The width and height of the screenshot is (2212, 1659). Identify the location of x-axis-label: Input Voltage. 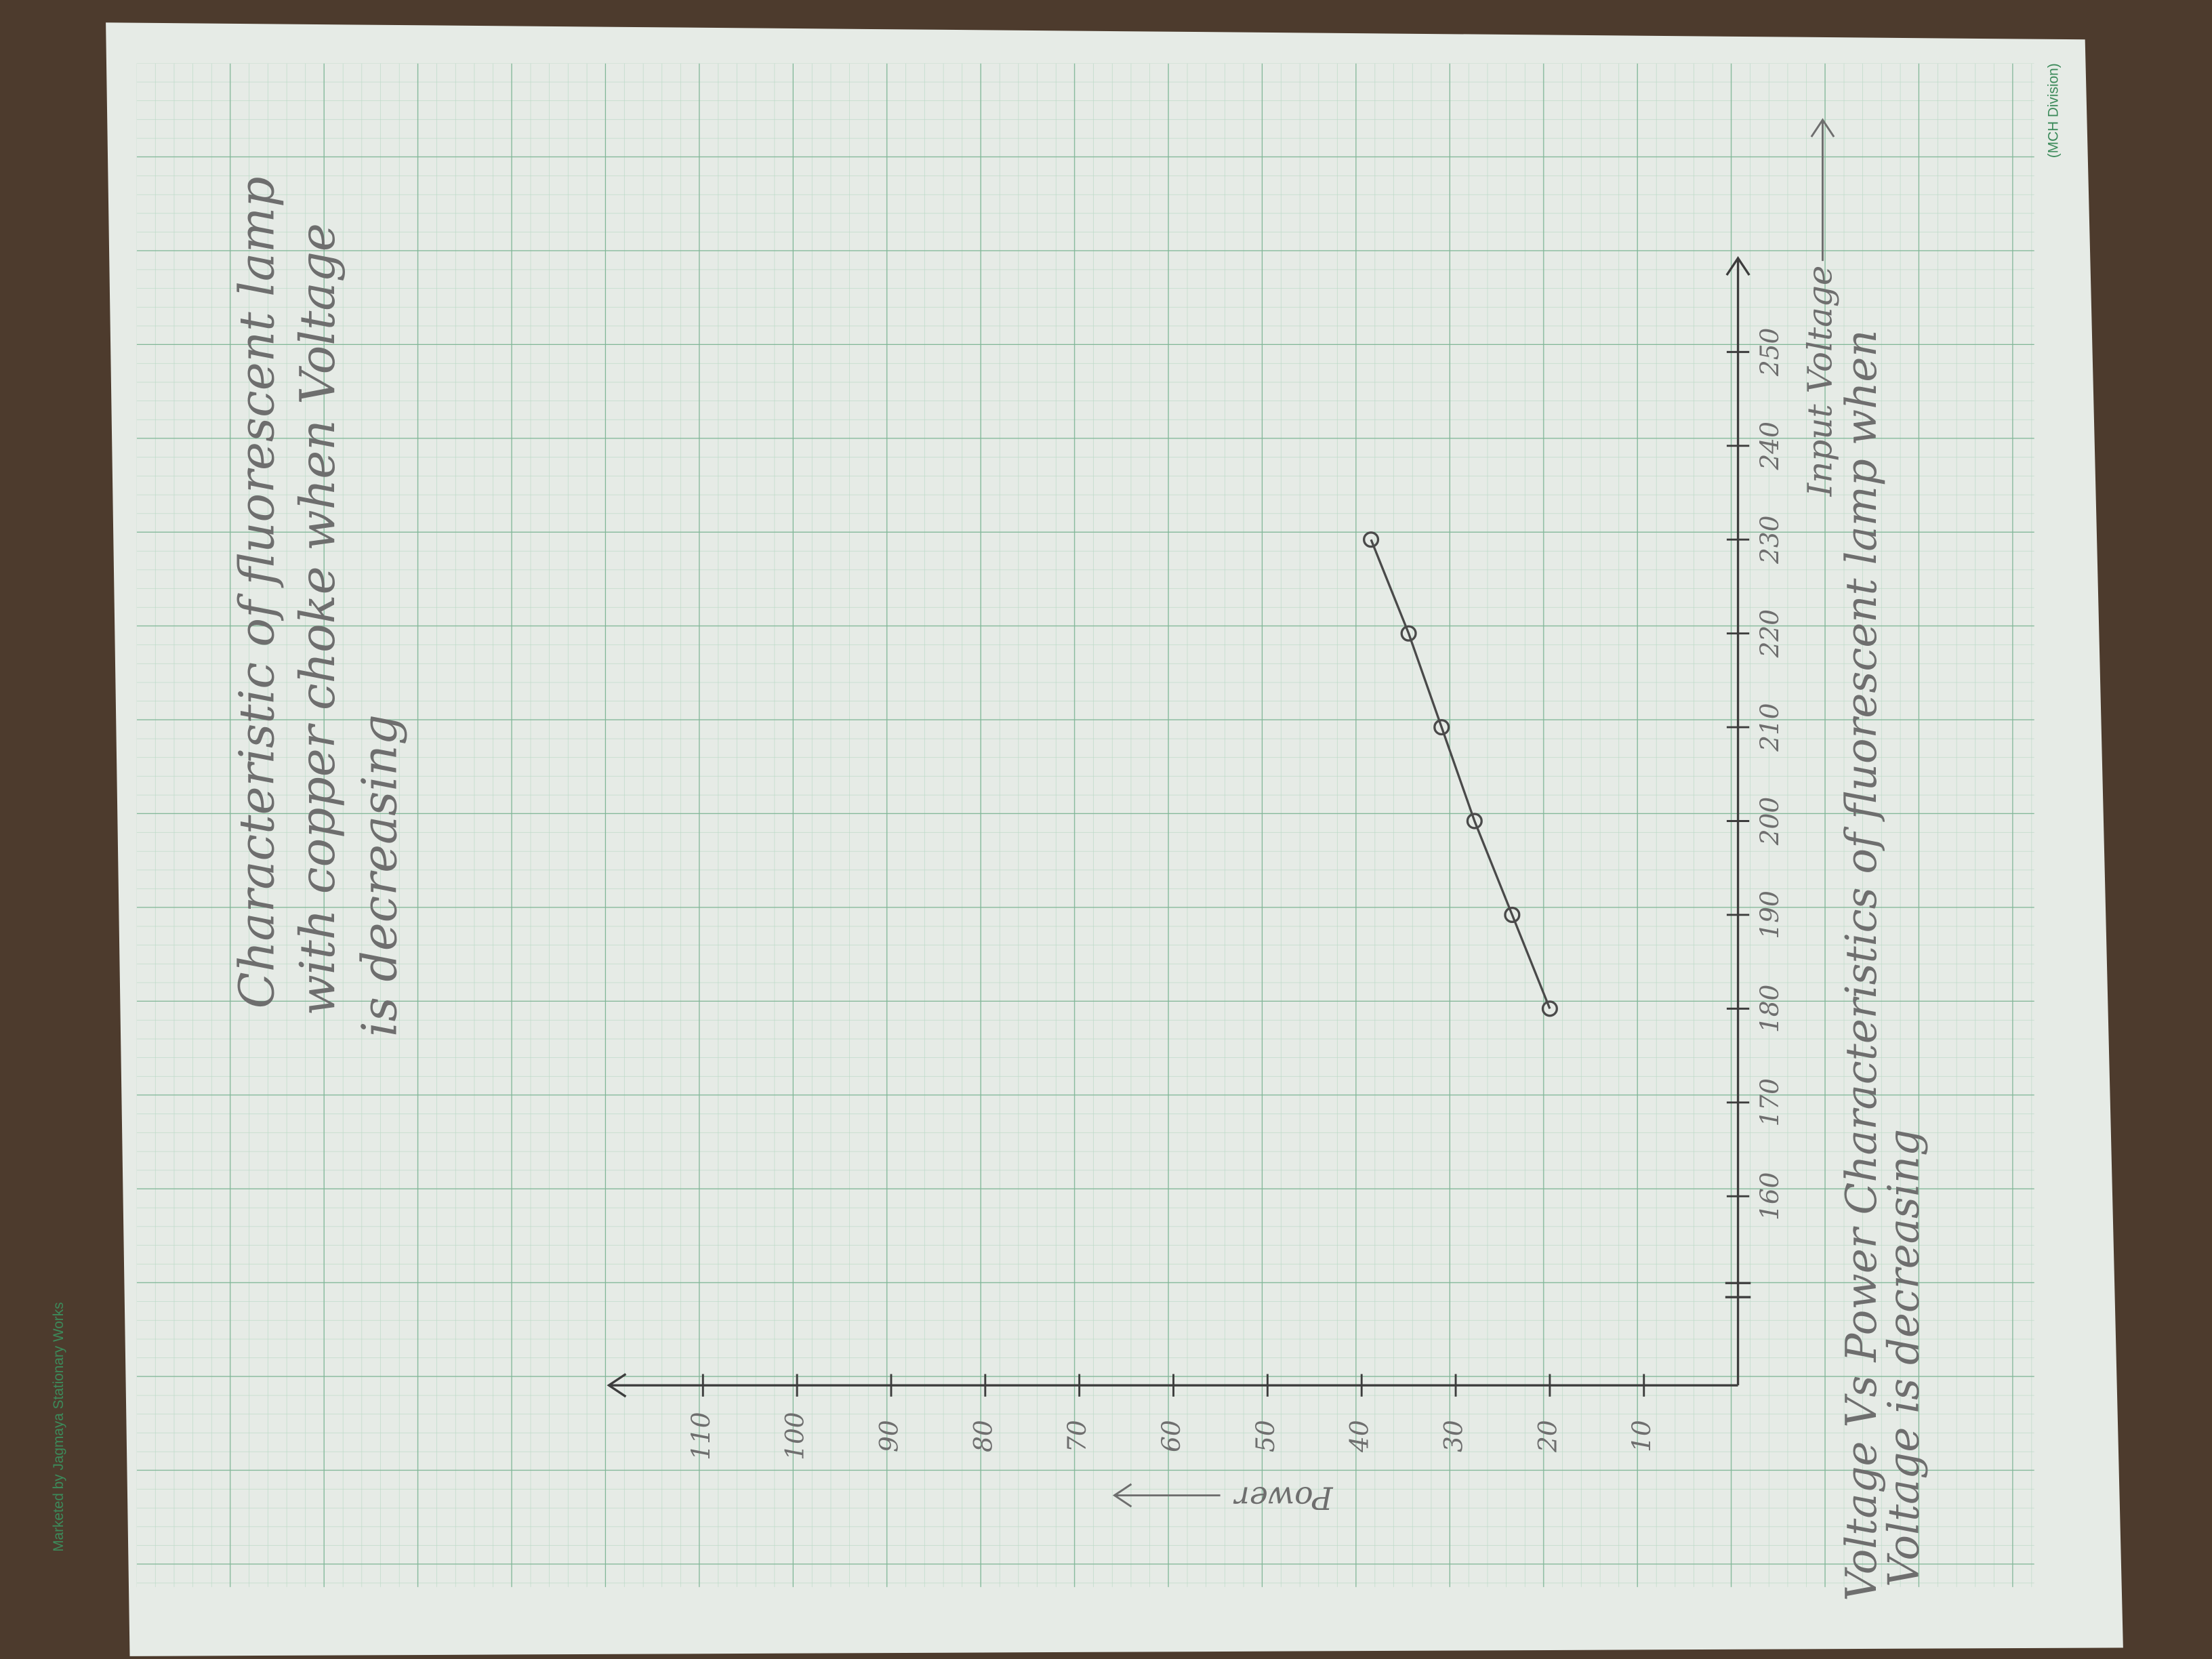
(1819, 381).